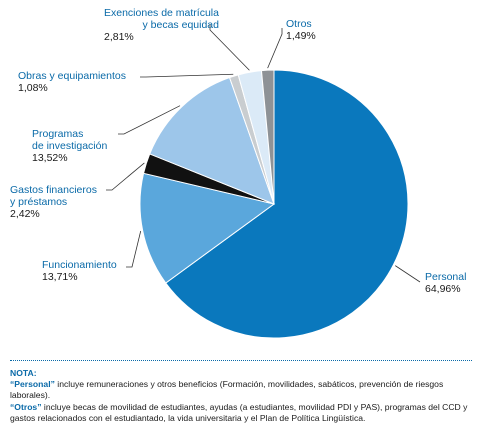 The width and height of the screenshot is (480, 447). I want to click on leader-line-otros, so click(275, 48).